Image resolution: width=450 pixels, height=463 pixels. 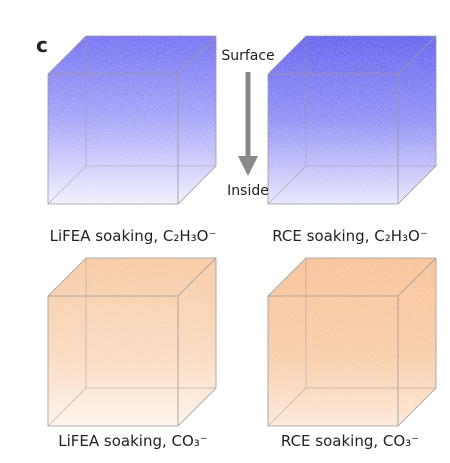 What do you see at coordinates (133, 236) in the screenshot?
I see `panel-caption: LiFEA soaking, C₂H₃O⁻` at bounding box center [133, 236].